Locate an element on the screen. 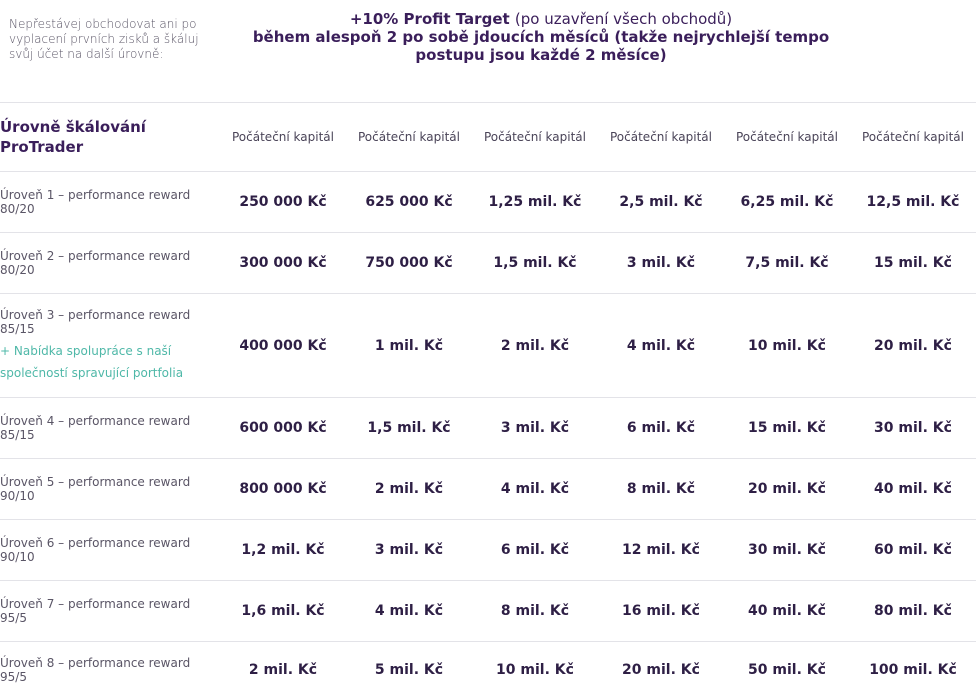  capital-header-1: Počáteční kapitál is located at coordinates (283, 137).